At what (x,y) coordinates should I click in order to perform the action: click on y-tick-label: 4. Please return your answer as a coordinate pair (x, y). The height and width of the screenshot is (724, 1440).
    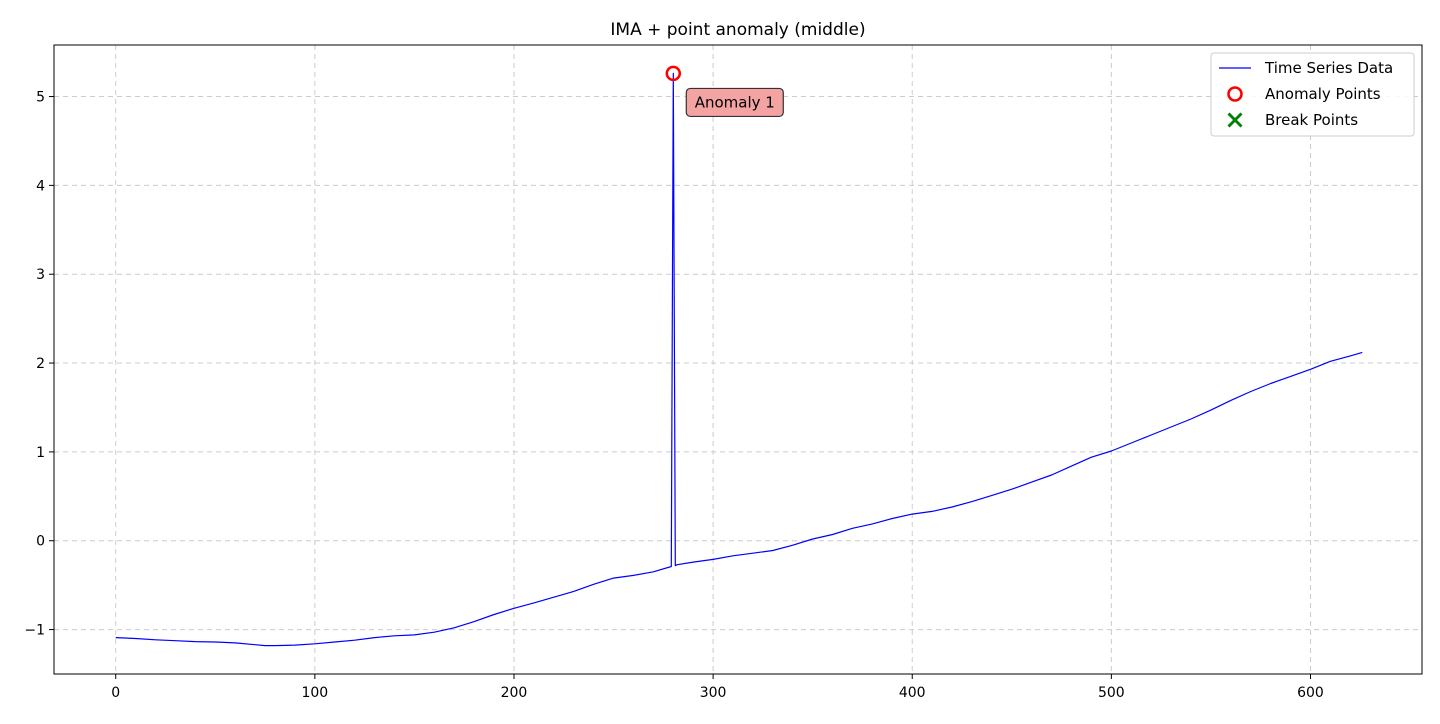
    Looking at the image, I should click on (40, 186).